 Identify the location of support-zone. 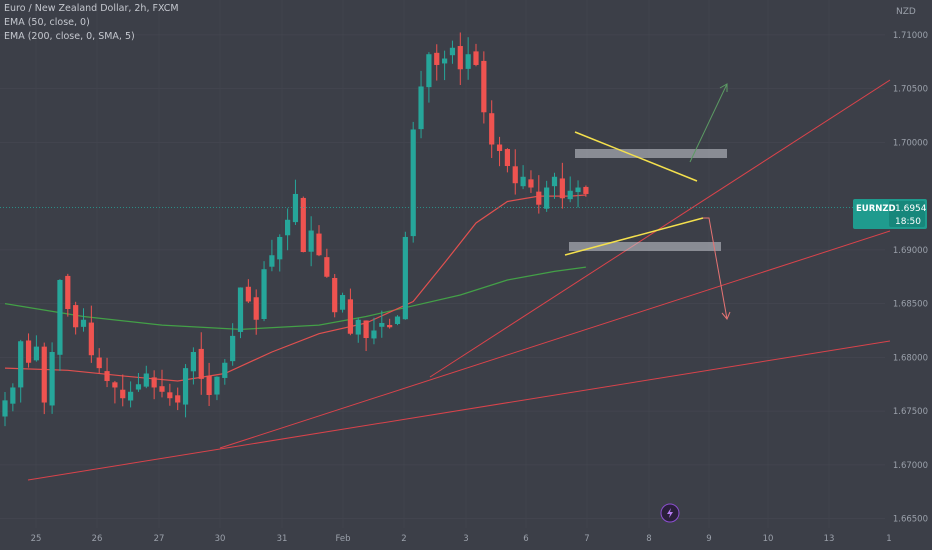
(645, 246).